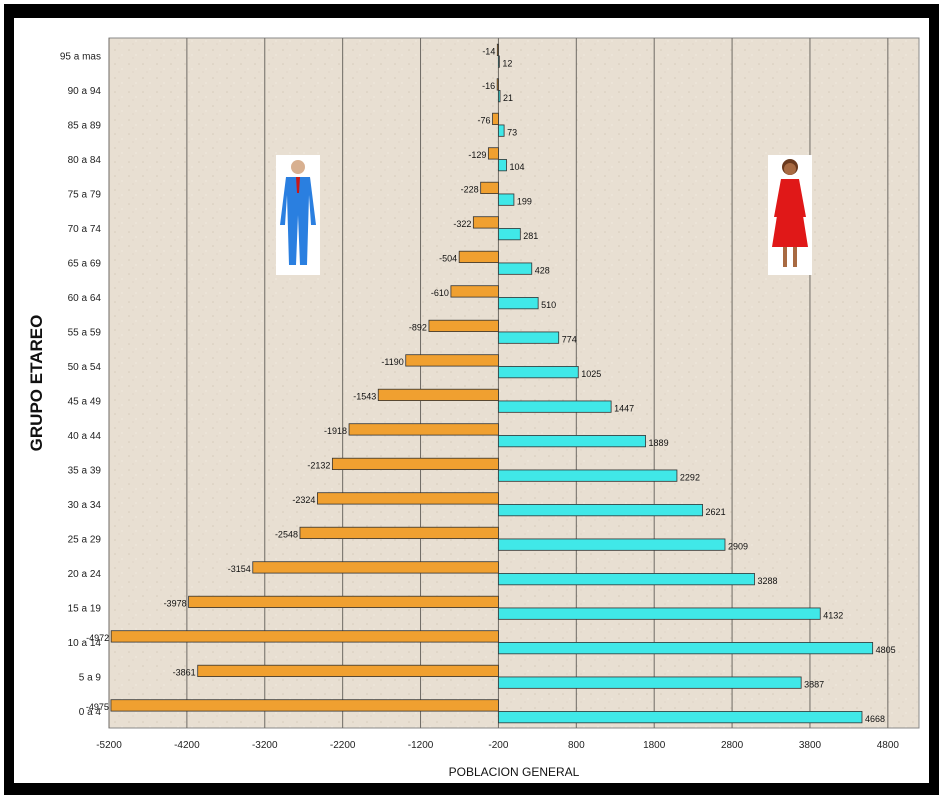 The height and width of the screenshot is (803, 947). What do you see at coordinates (732, 745) in the screenshot?
I see `x-tick-label: 2800` at bounding box center [732, 745].